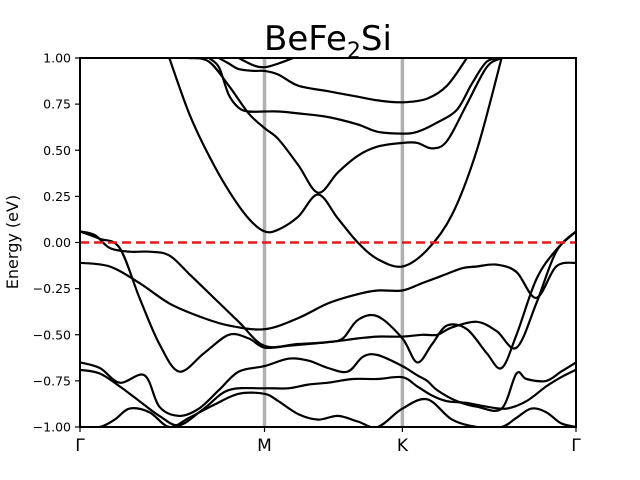 This screenshot has width=640, height=480. Describe the element at coordinates (305, 39) in the screenshot. I see `title-main: BeFe` at that location.